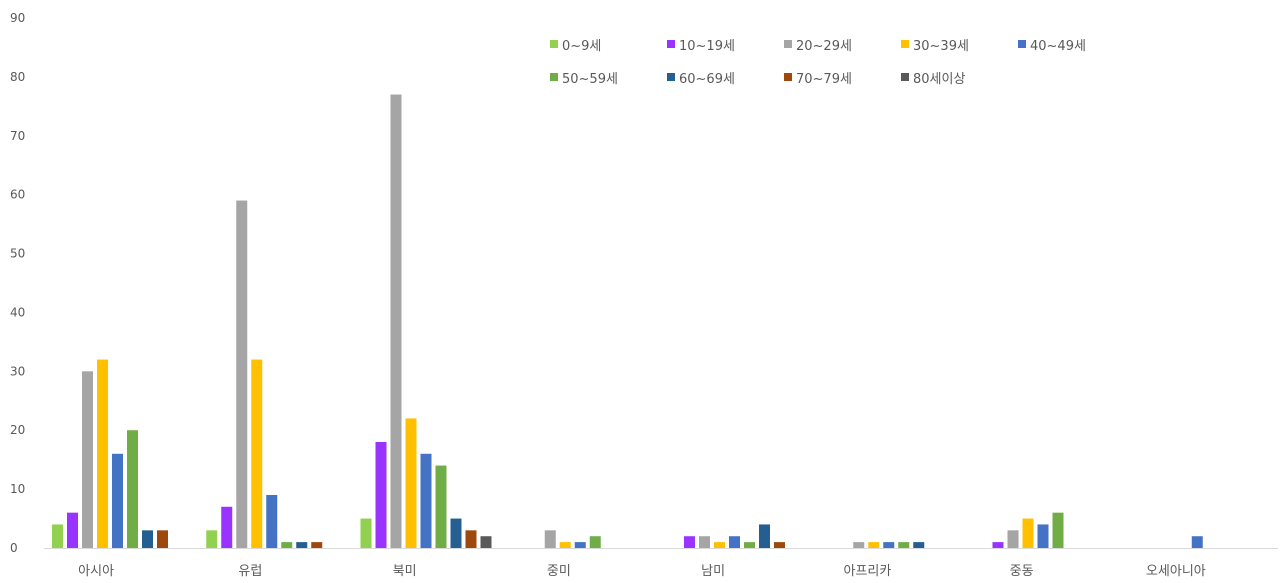 This screenshot has height=583, width=1288. Describe the element at coordinates (17, 371) in the screenshot. I see `y-tick-label: 30` at that location.